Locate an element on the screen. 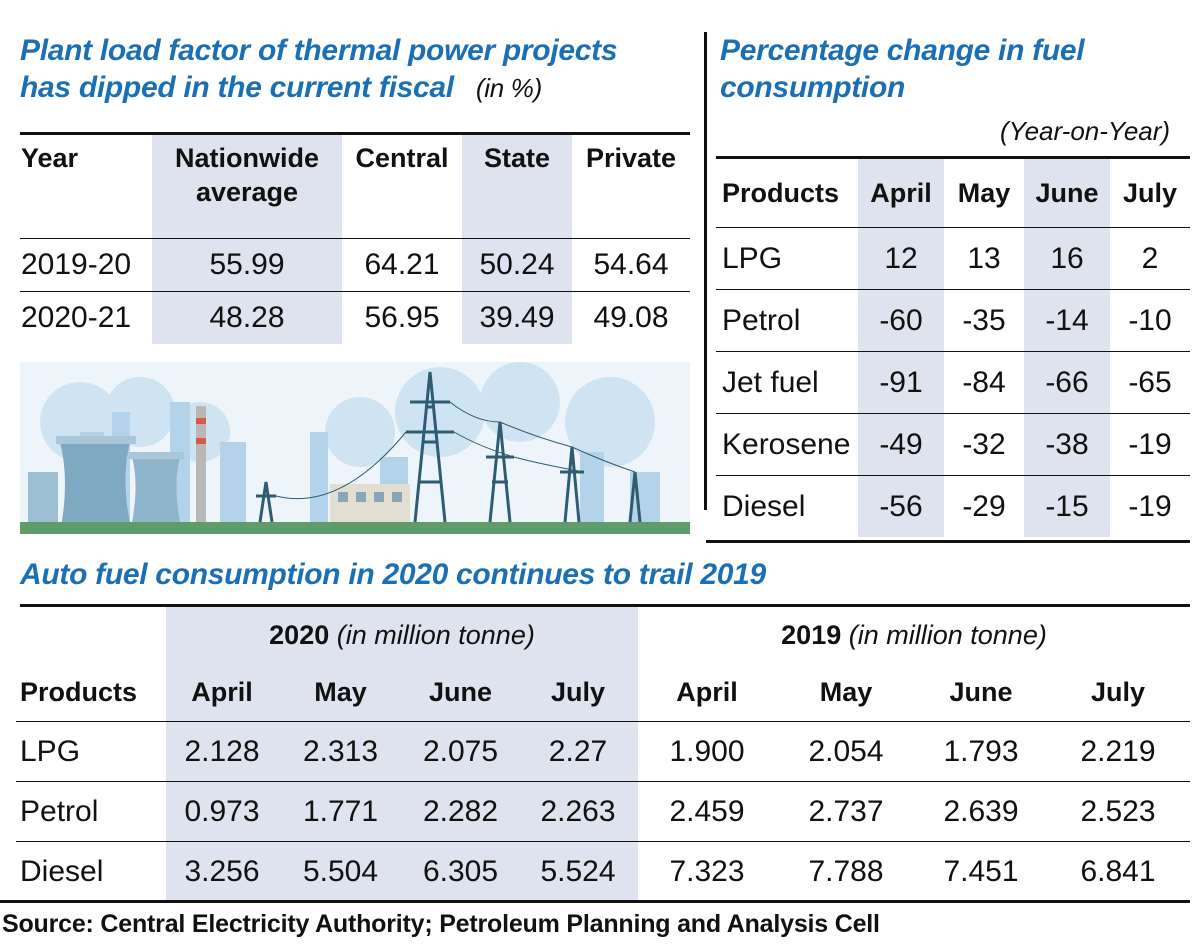  auto-fuel-product: LPG is located at coordinates (50, 751).